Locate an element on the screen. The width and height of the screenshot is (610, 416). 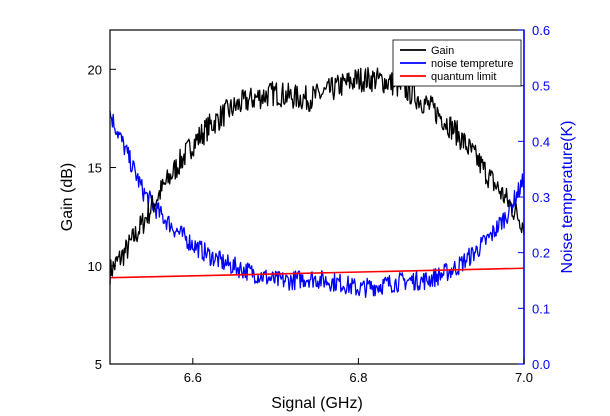
y-right-tick-label-2: 0.2 is located at coordinates (541, 253).